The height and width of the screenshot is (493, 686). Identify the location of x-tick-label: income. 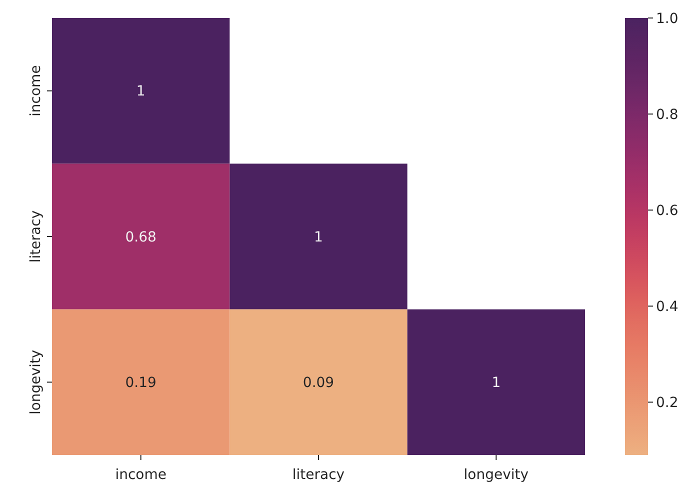
(140, 475).